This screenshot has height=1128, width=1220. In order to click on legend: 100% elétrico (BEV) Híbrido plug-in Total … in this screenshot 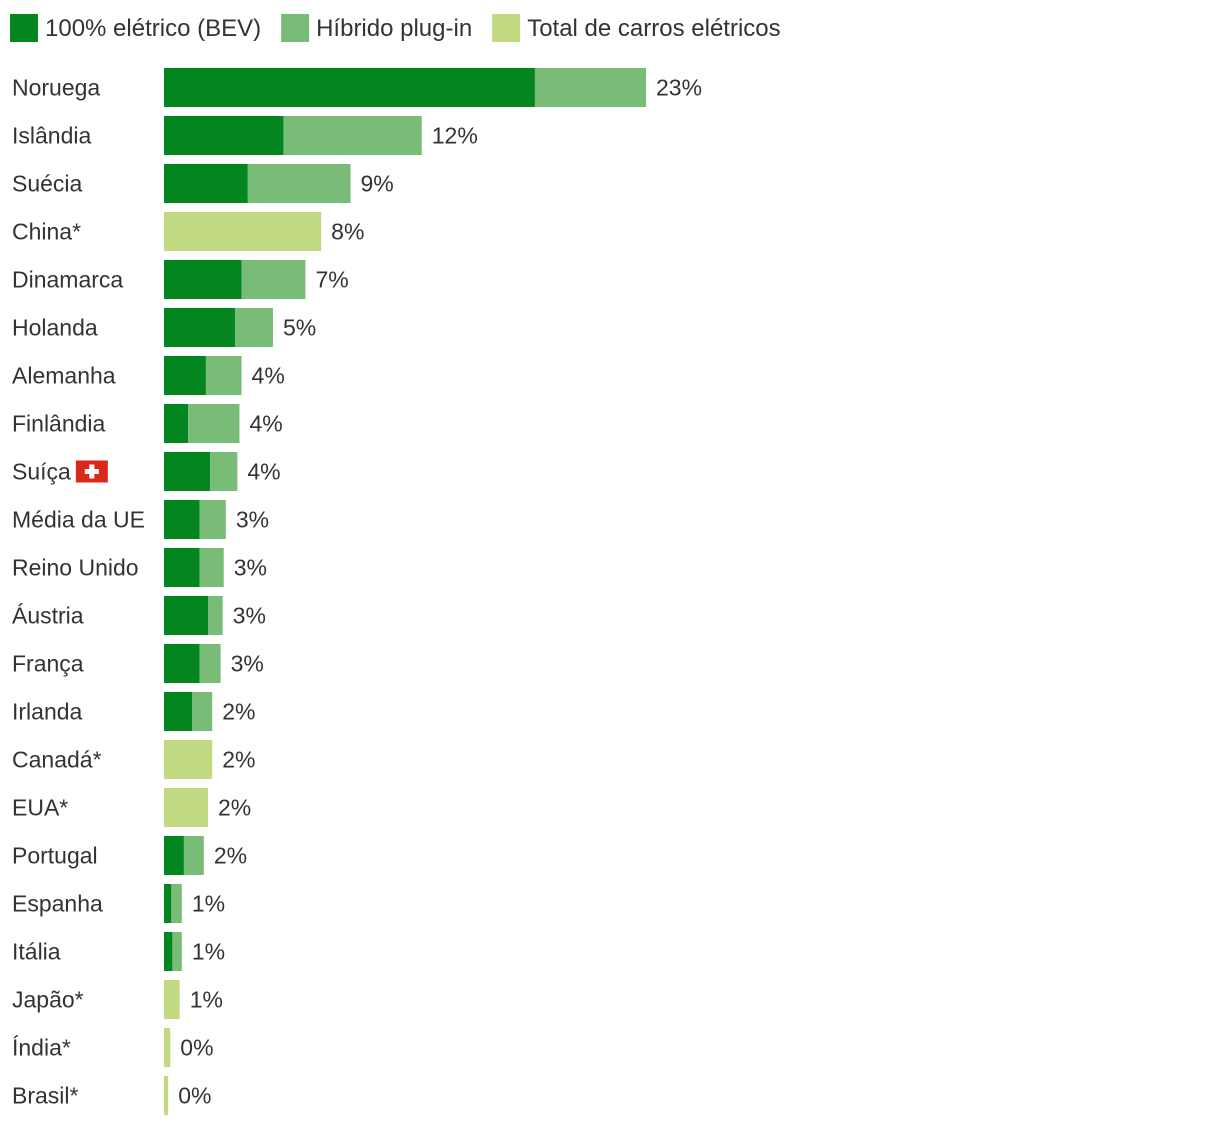, I will do `click(395, 28)`.